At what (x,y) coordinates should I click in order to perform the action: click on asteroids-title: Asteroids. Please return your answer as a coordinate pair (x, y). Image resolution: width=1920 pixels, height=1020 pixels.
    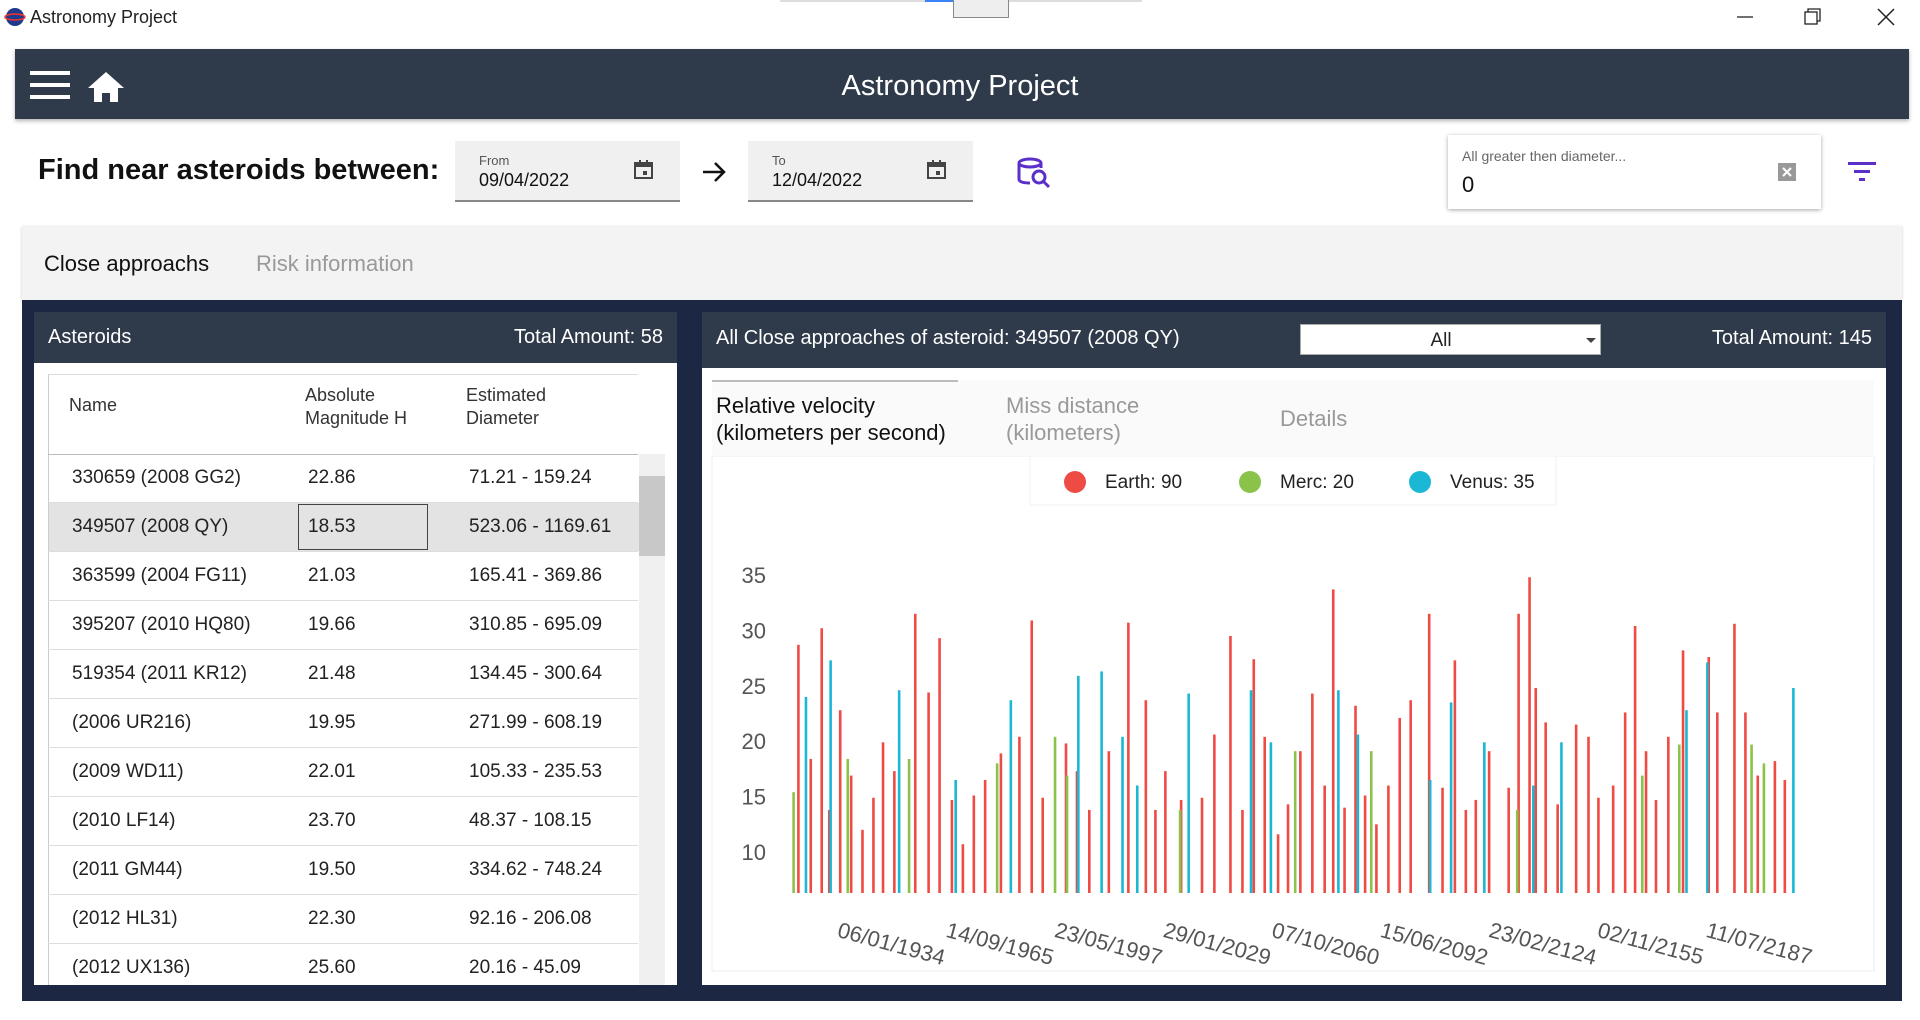
    Looking at the image, I should click on (90, 337).